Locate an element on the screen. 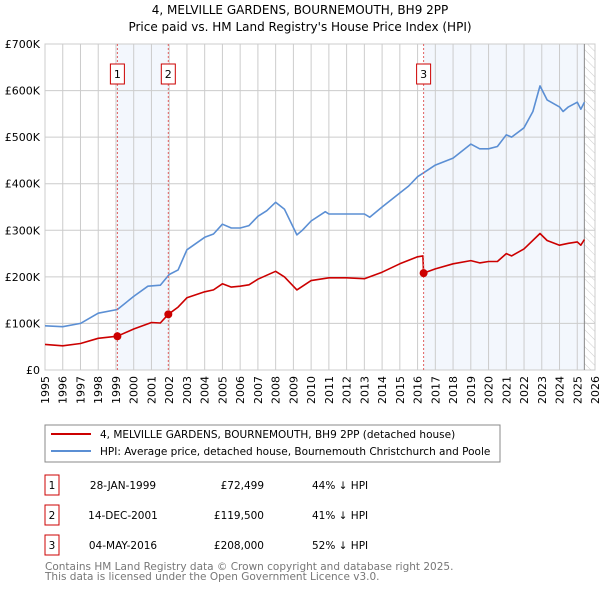 This screenshot has width=600, height=594. sale-marker-label: 3 is located at coordinates (423, 74).